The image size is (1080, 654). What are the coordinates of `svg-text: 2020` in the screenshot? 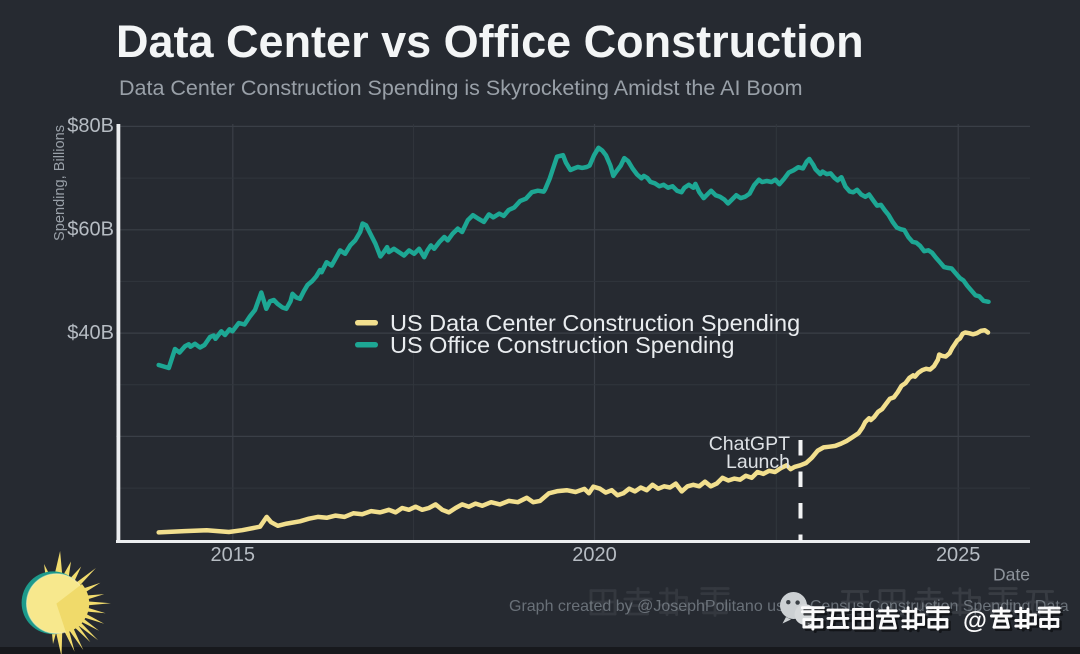 It's located at (594, 555).